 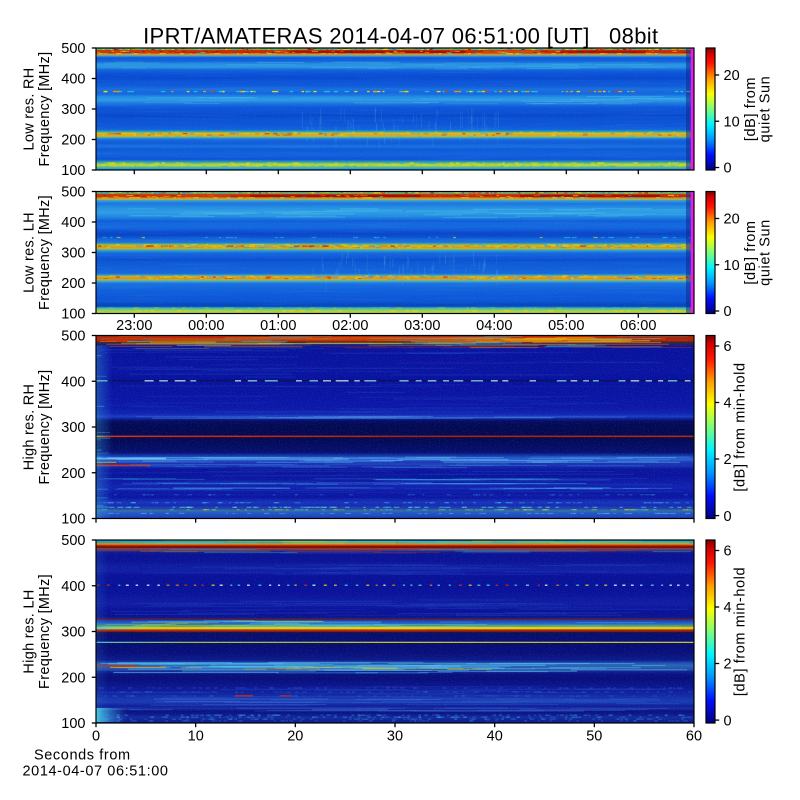 I want to click on svg-text: 23:00, so click(x=134, y=326).